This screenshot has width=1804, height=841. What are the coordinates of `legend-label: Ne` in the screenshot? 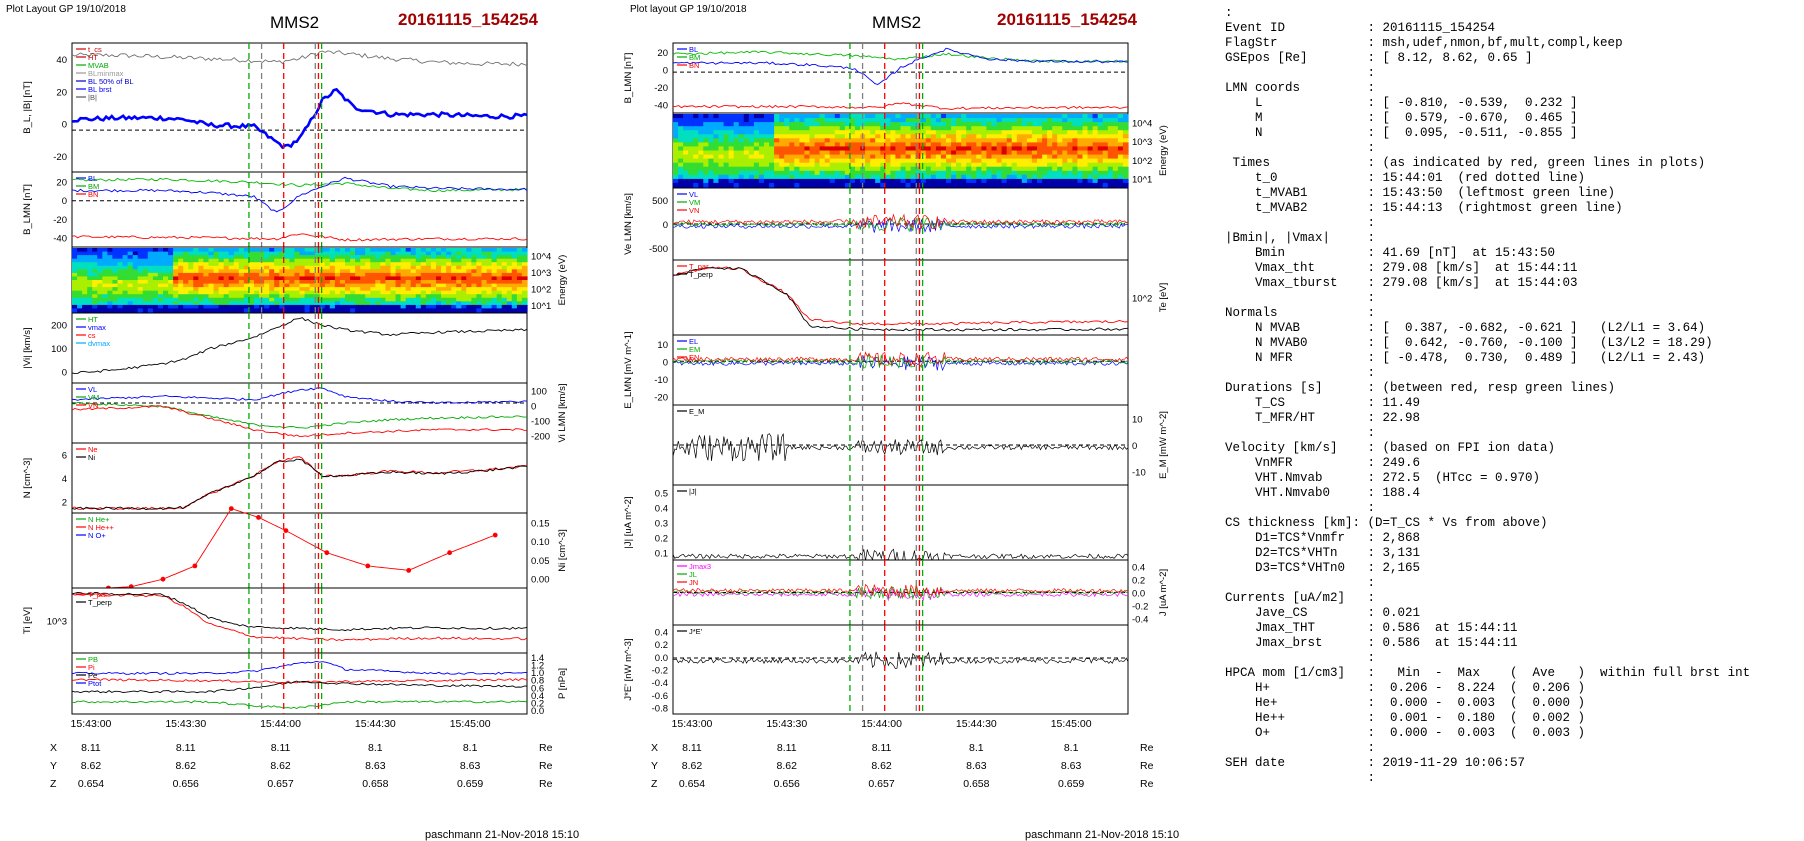 It's located at (93, 449).